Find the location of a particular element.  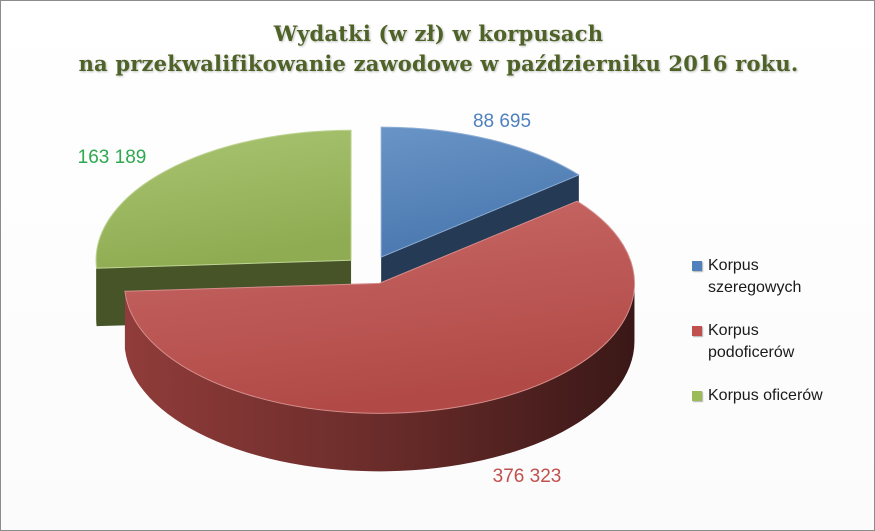

legend-swatch-red is located at coordinates (697, 331).